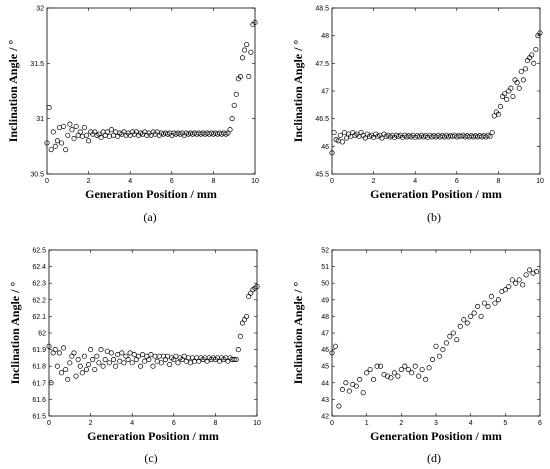 The height and width of the screenshot is (469, 550). Describe the element at coordinates (40, 119) in the screenshot. I see `y-tick-label: 31` at that location.